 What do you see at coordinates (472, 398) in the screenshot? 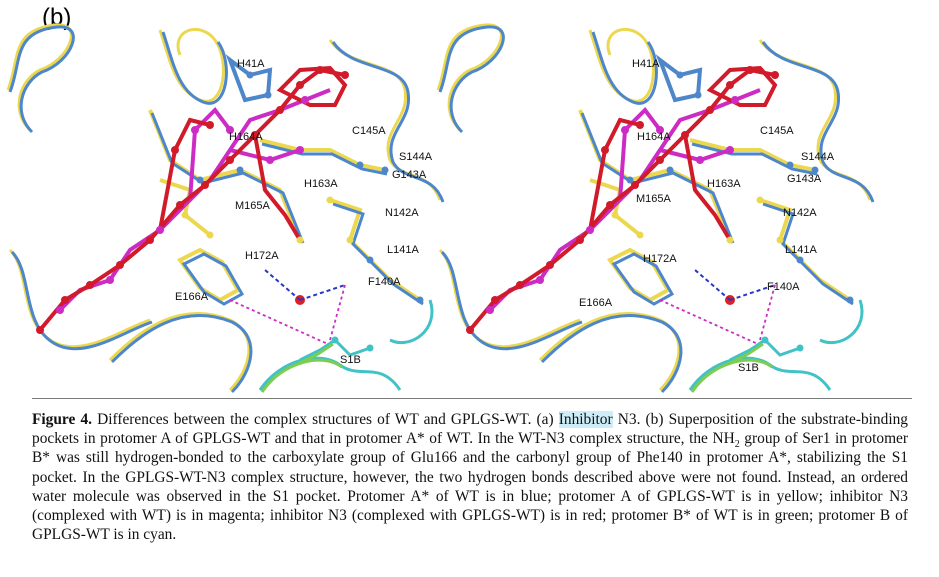
I see `figure-divider` at bounding box center [472, 398].